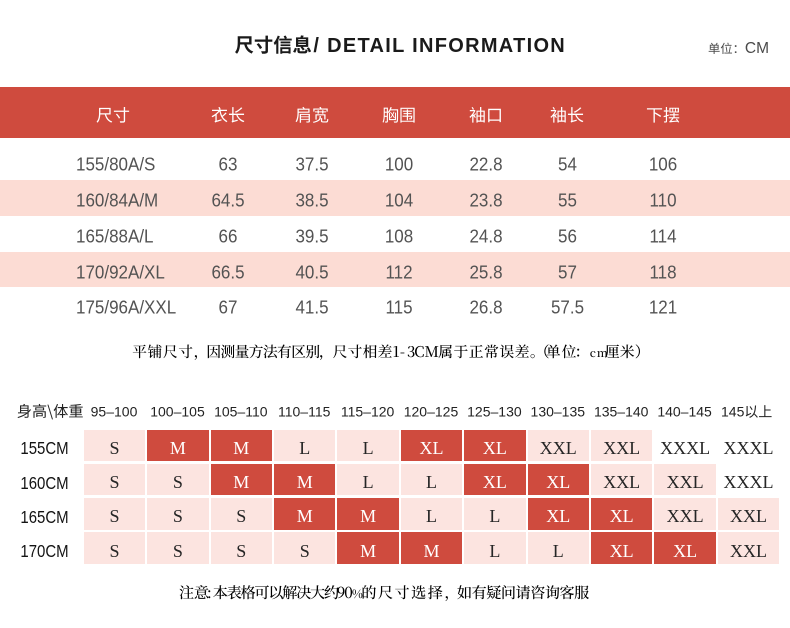  Describe the element at coordinates (304, 412) in the screenshot. I see `svg-text: 110–115` at that location.